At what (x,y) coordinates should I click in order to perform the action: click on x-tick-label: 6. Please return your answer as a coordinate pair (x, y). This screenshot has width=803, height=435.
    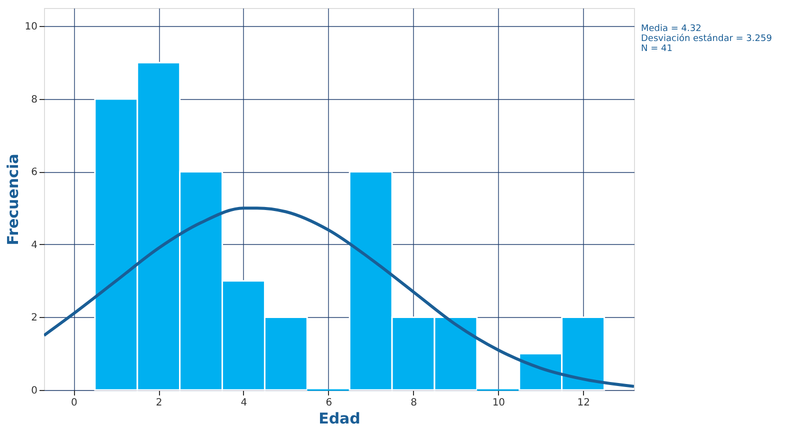
    Looking at the image, I should click on (329, 403).